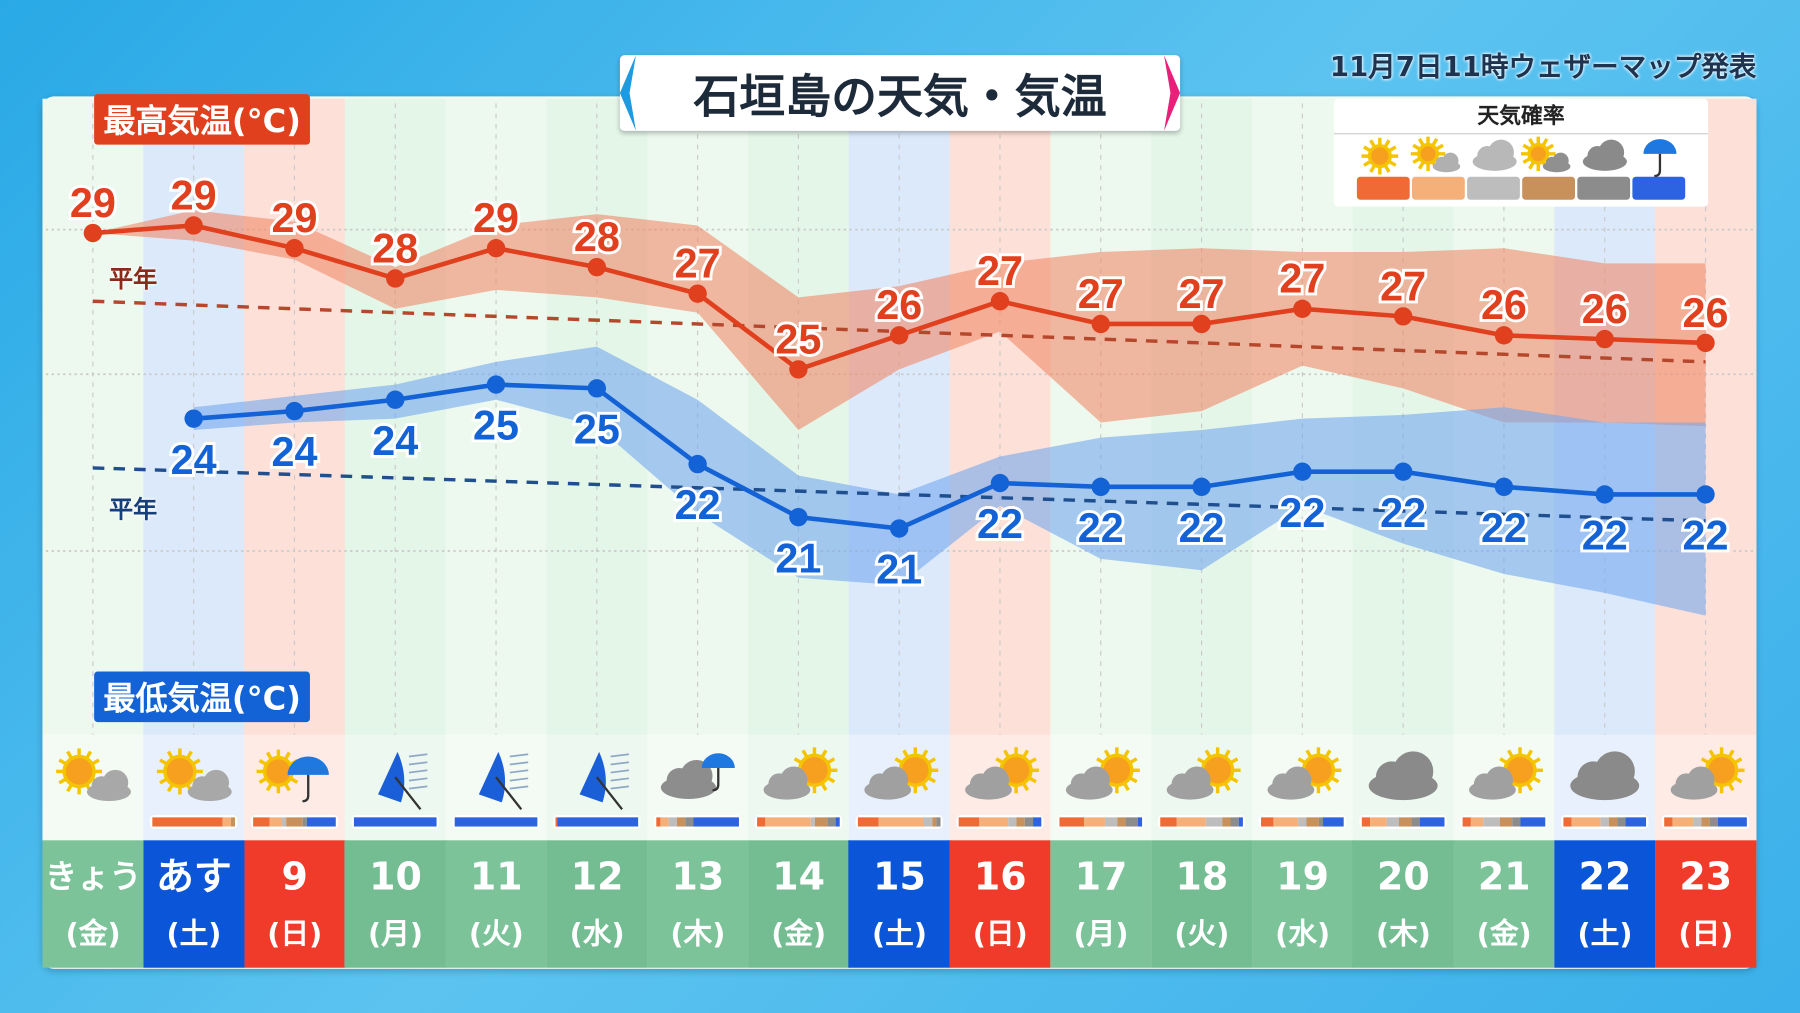  What do you see at coordinates (698, 876) in the screenshot?
I see `date-label: 13` at bounding box center [698, 876].